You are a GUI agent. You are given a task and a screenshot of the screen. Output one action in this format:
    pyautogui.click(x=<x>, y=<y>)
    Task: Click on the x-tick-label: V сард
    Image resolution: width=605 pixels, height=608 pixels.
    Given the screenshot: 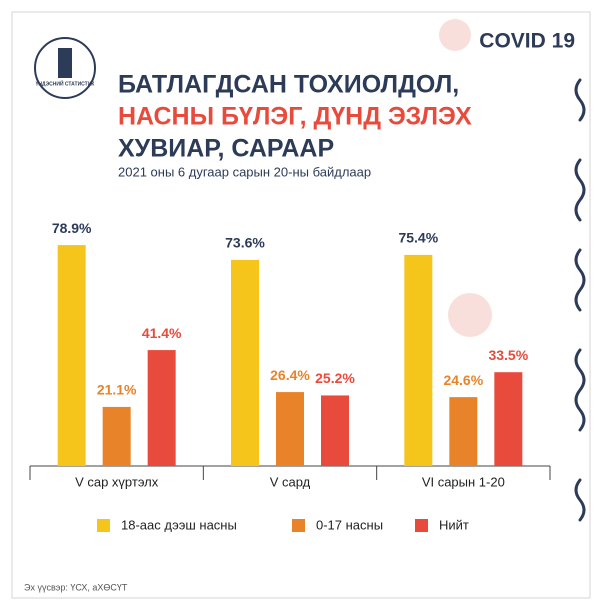 What is the action you would take?
    pyautogui.click(x=290, y=481)
    